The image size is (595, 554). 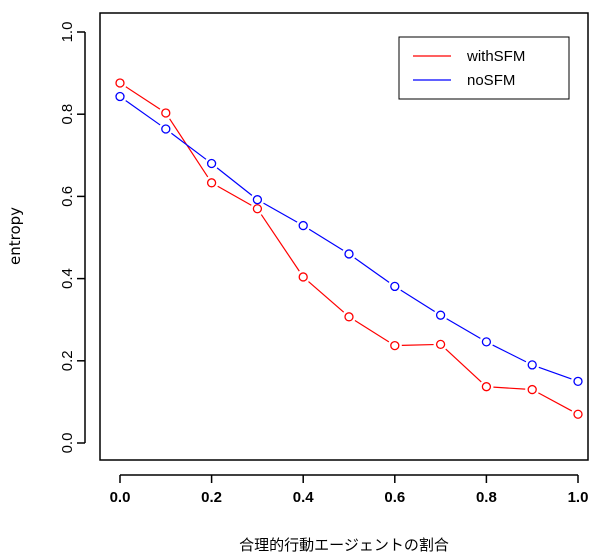 I want to click on x-tick-label: 0.0, so click(x=120, y=497).